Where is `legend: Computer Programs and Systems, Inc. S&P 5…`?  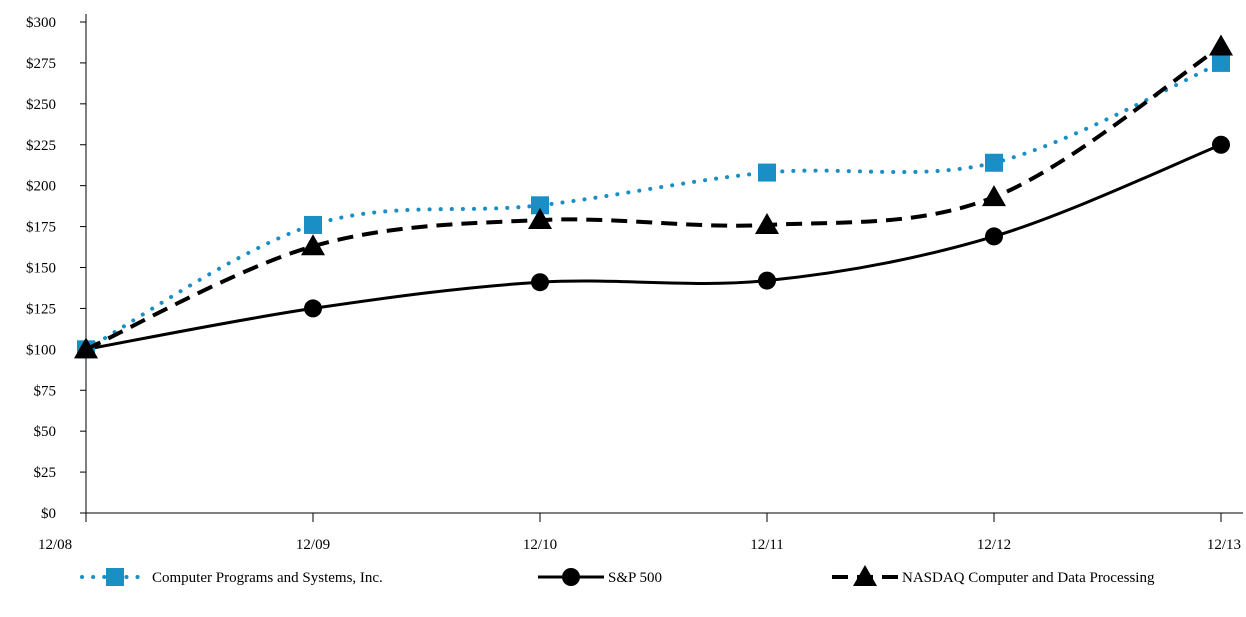
legend: Computer Programs and Systems, Inc. S&P 5… is located at coordinates (617, 575).